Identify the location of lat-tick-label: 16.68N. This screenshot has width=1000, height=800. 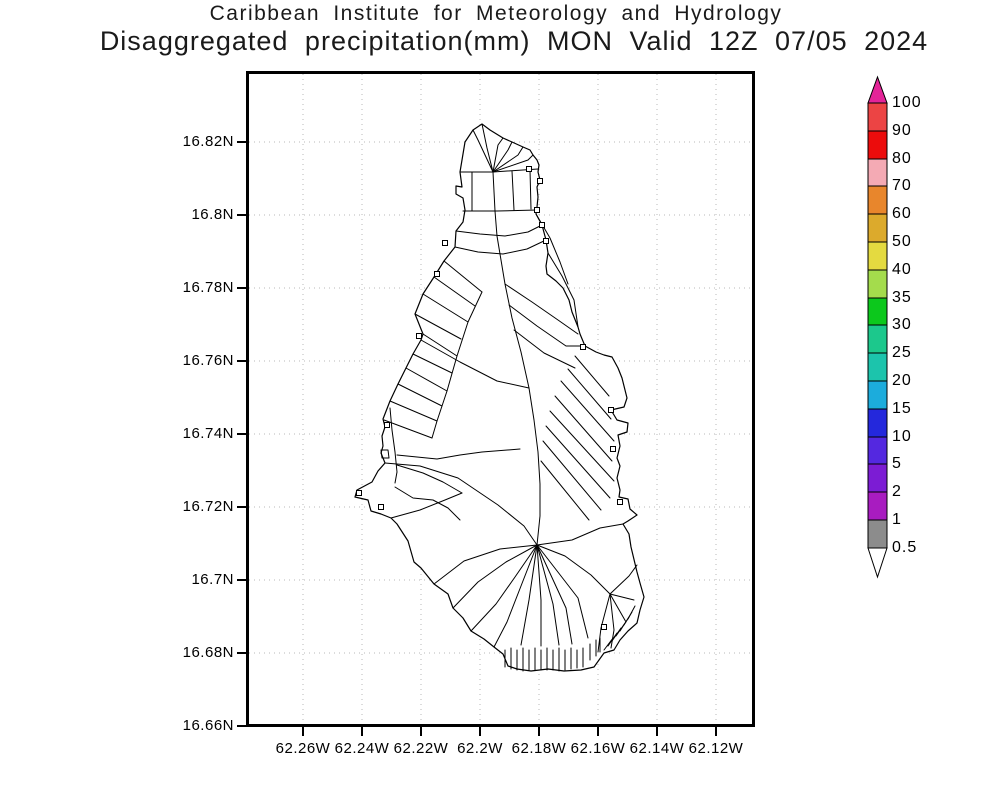
(208, 652).